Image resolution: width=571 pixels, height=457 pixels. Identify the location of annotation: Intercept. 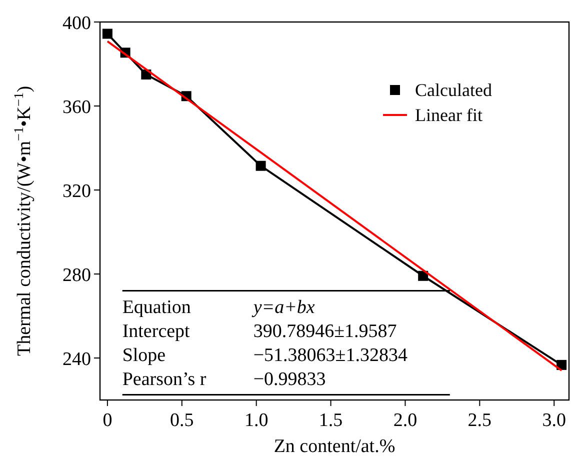
(156, 331).